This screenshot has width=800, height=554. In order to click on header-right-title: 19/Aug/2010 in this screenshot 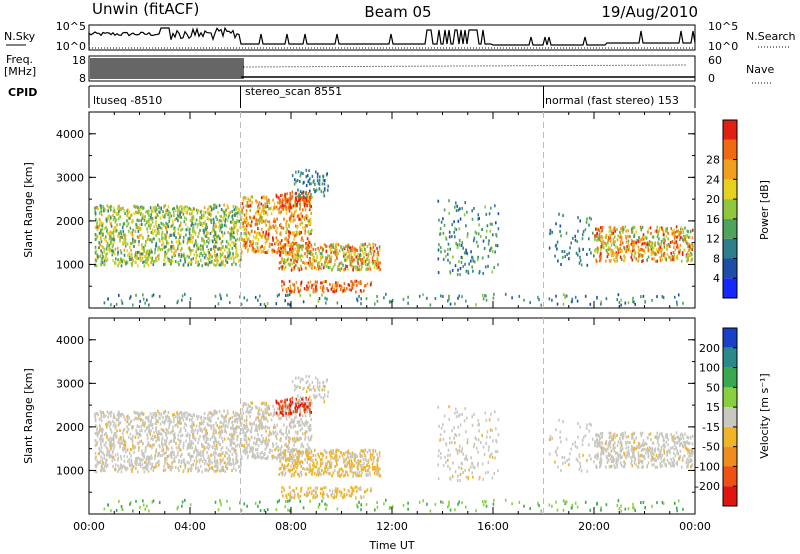, I will do `click(649, 12)`.